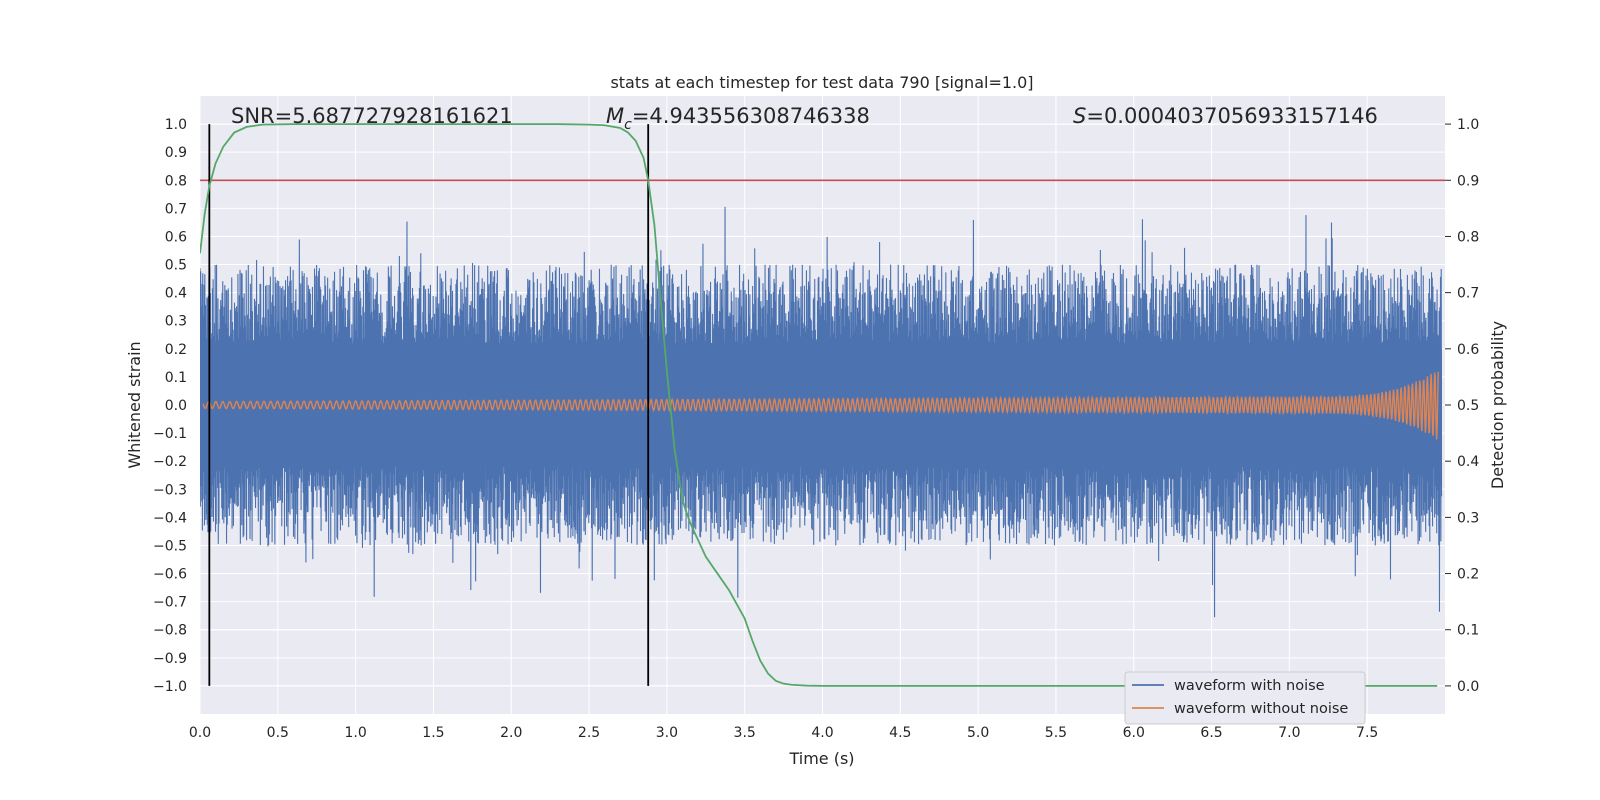 The width and height of the screenshot is (1600, 800). I want to click on x-tick-label: 2.5, so click(589, 733).